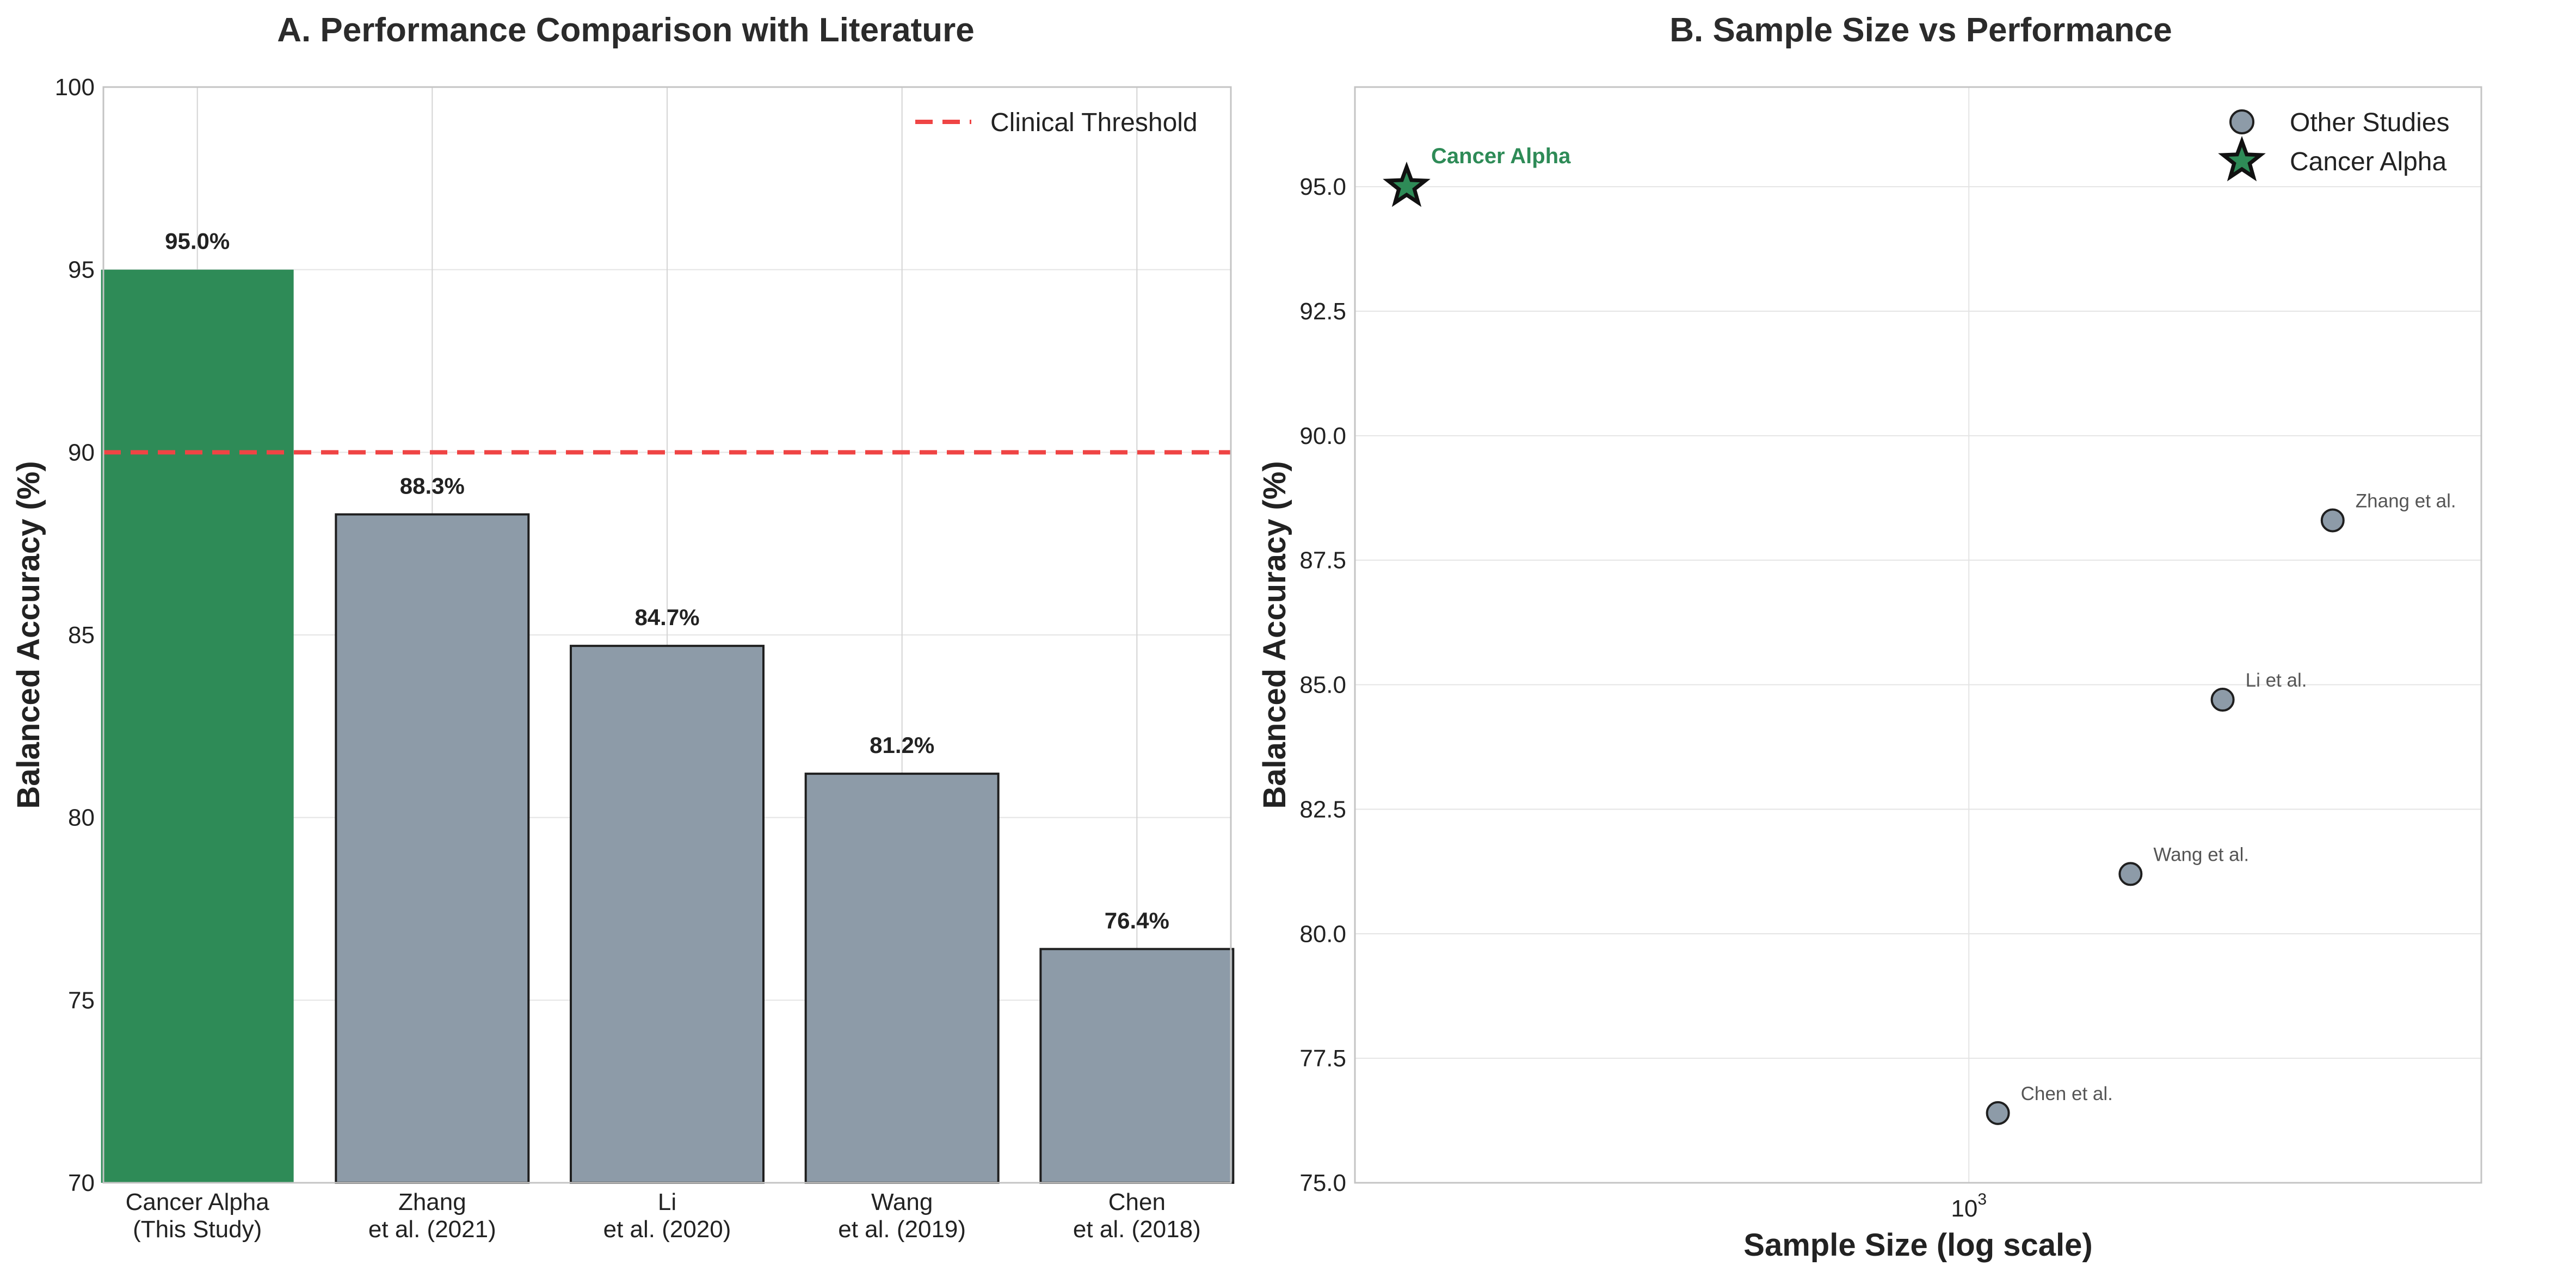  Describe the element at coordinates (1323, 436) in the screenshot. I see `panel-b-y-tick: 90.0` at that location.